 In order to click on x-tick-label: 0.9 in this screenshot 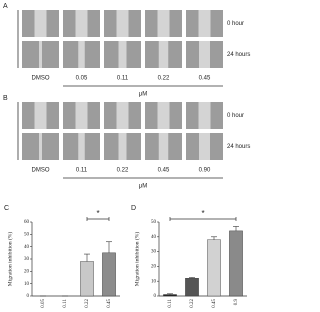, I will do `click(236, 302)`.